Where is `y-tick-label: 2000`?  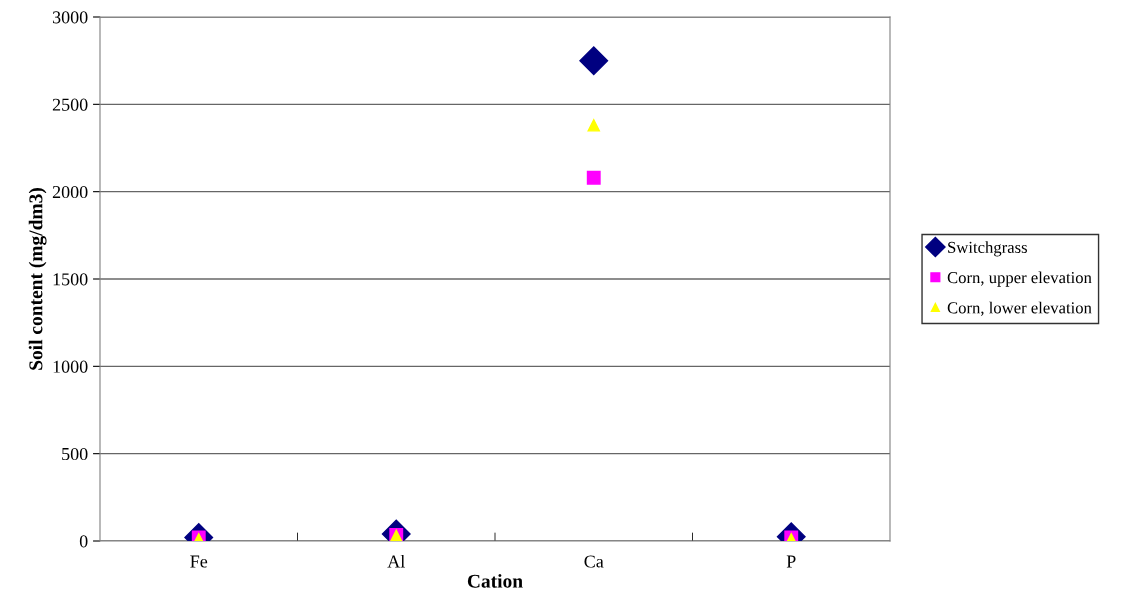
y-tick-label: 2000 is located at coordinates (70, 192).